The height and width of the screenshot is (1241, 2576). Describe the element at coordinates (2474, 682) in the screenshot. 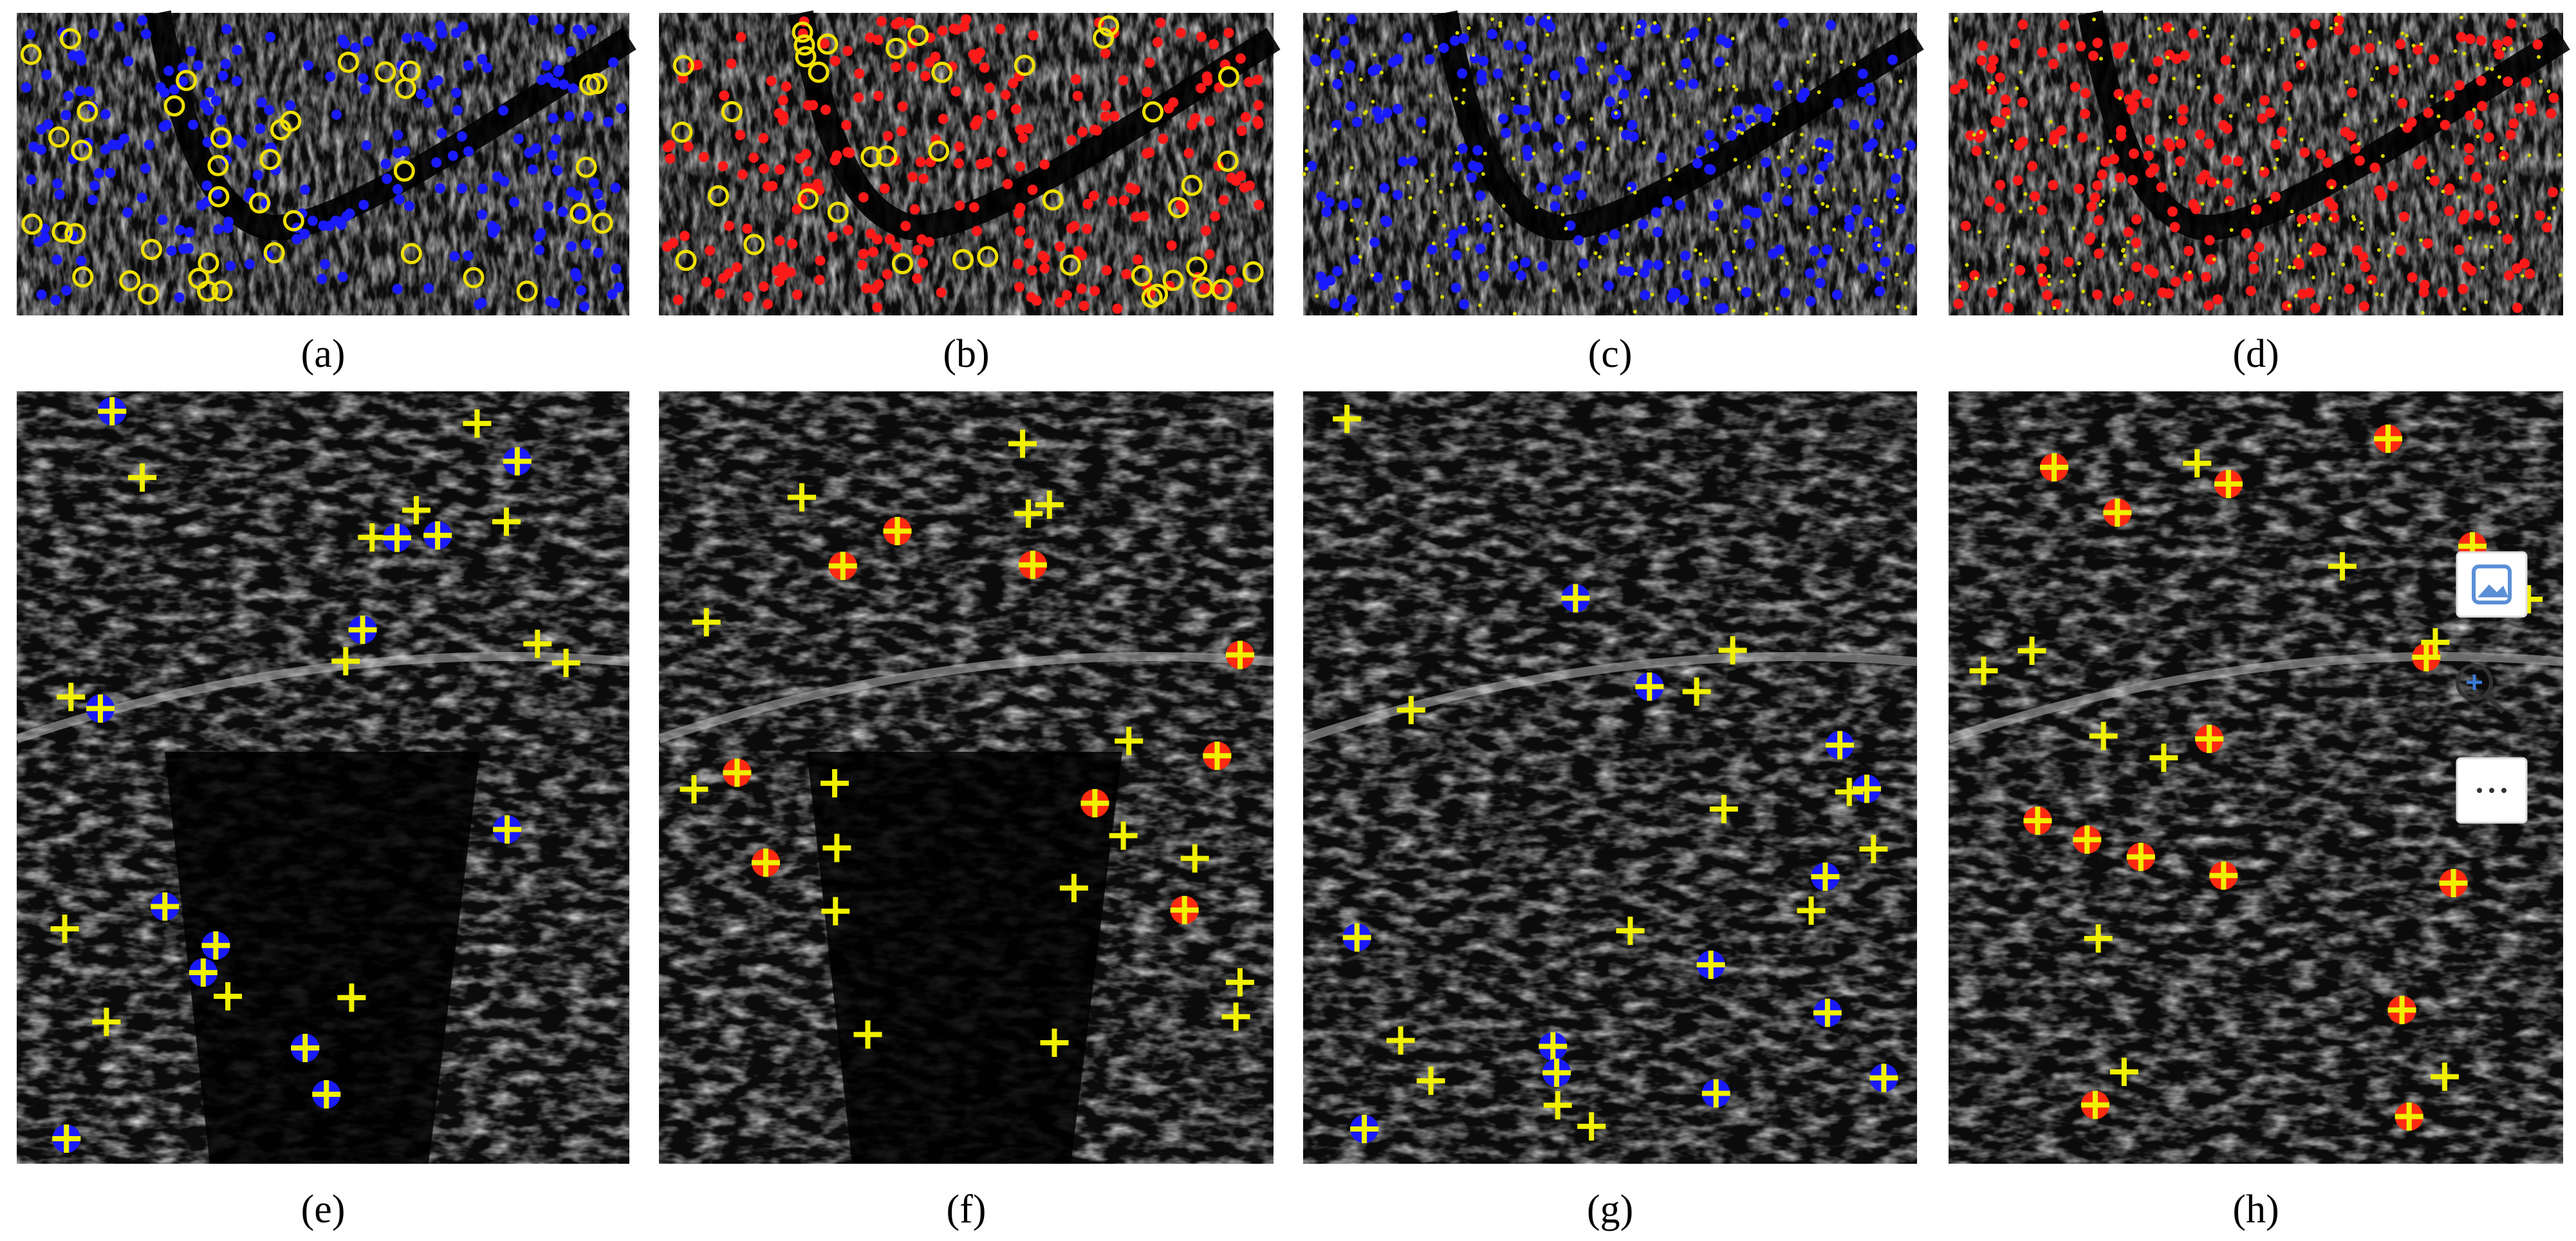

I see `zoom-icon` at that location.